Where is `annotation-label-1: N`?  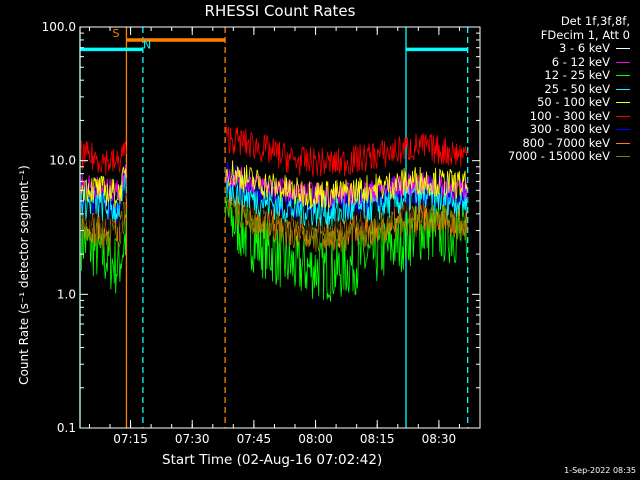
annotation-label-1: N is located at coordinates (147, 44).